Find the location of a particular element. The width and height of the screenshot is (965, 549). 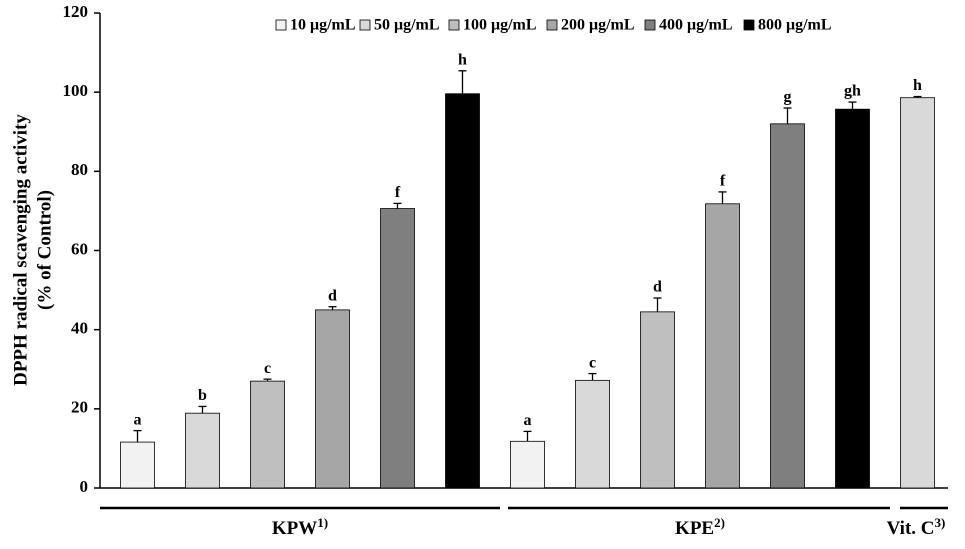

significance-letter: g is located at coordinates (788, 97).